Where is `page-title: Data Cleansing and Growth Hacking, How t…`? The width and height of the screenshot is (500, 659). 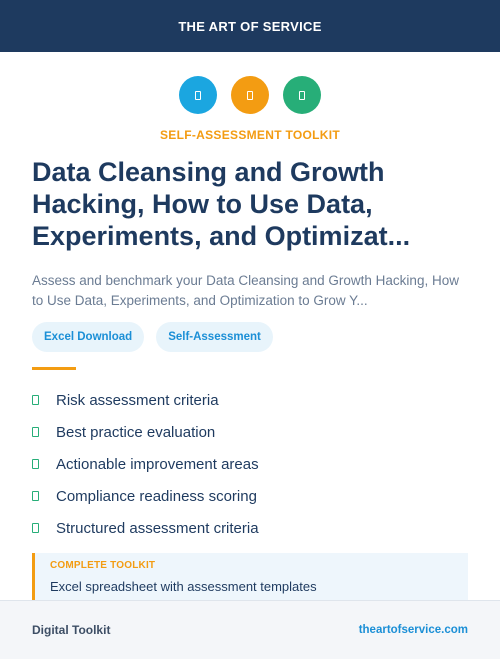 page-title: Data Cleansing and Growth Hacking, How t… is located at coordinates (221, 204).